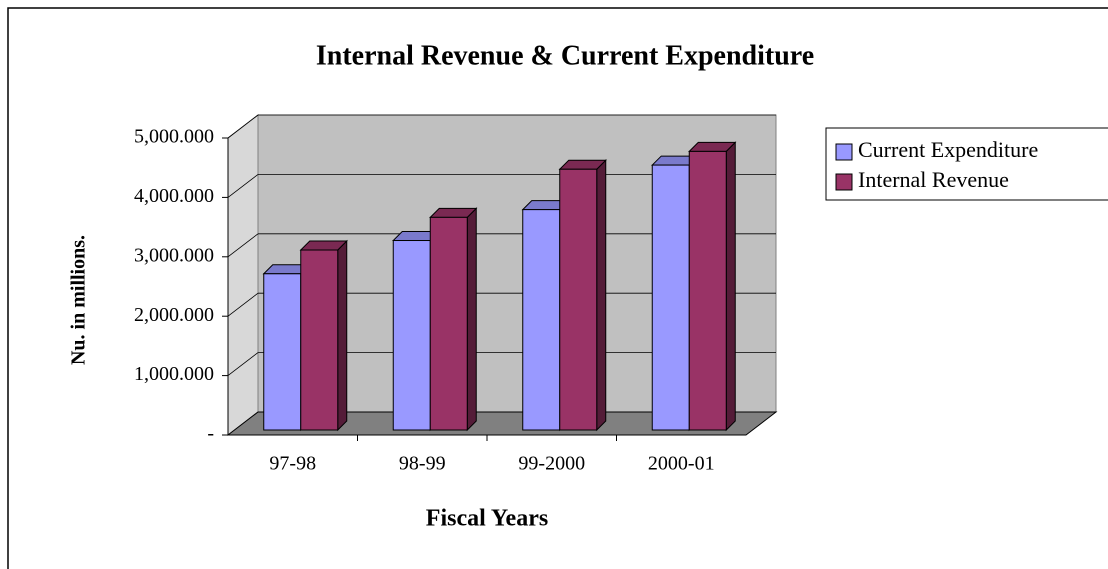  I want to click on y-tick-label: 4,000.000, so click(174, 196).